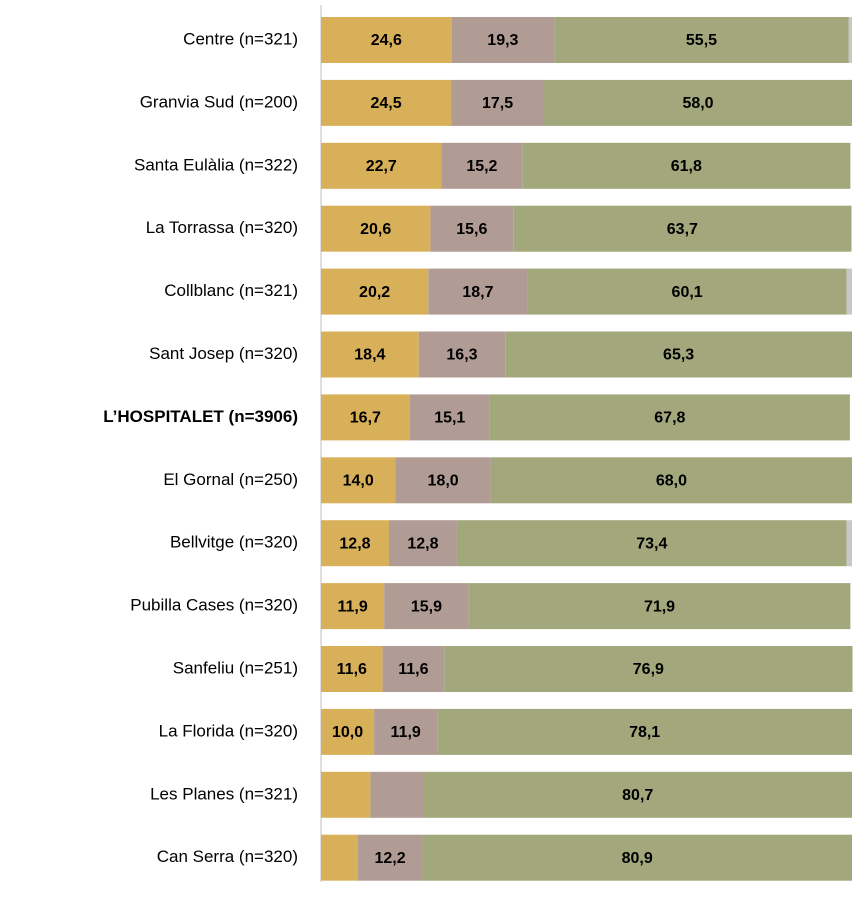 The image size is (853, 906). I want to click on value-label: 80,7, so click(637, 795).